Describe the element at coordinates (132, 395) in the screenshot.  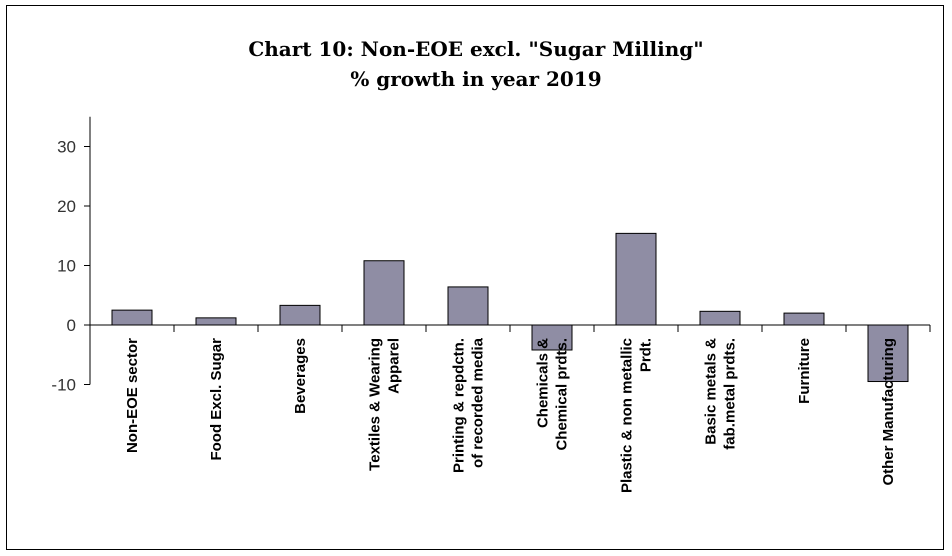
I see `category-label: Non-EOE sector` at that location.